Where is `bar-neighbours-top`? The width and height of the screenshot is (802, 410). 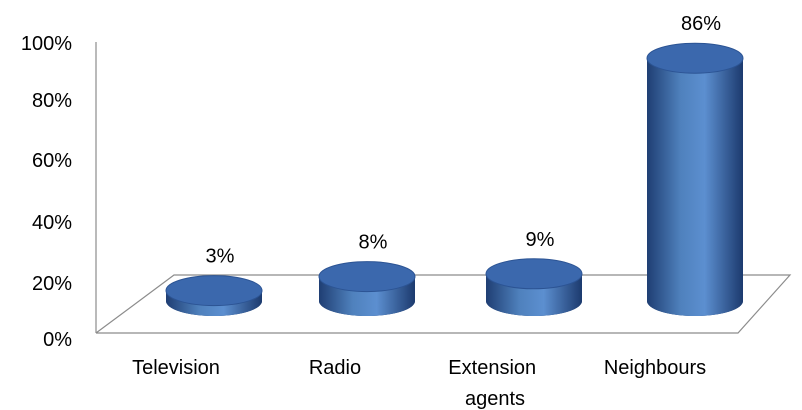
bar-neighbours-top is located at coordinates (695, 58).